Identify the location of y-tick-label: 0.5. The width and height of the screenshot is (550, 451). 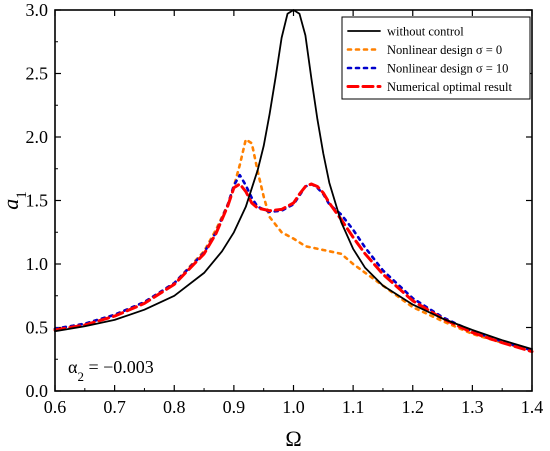
(37, 328).